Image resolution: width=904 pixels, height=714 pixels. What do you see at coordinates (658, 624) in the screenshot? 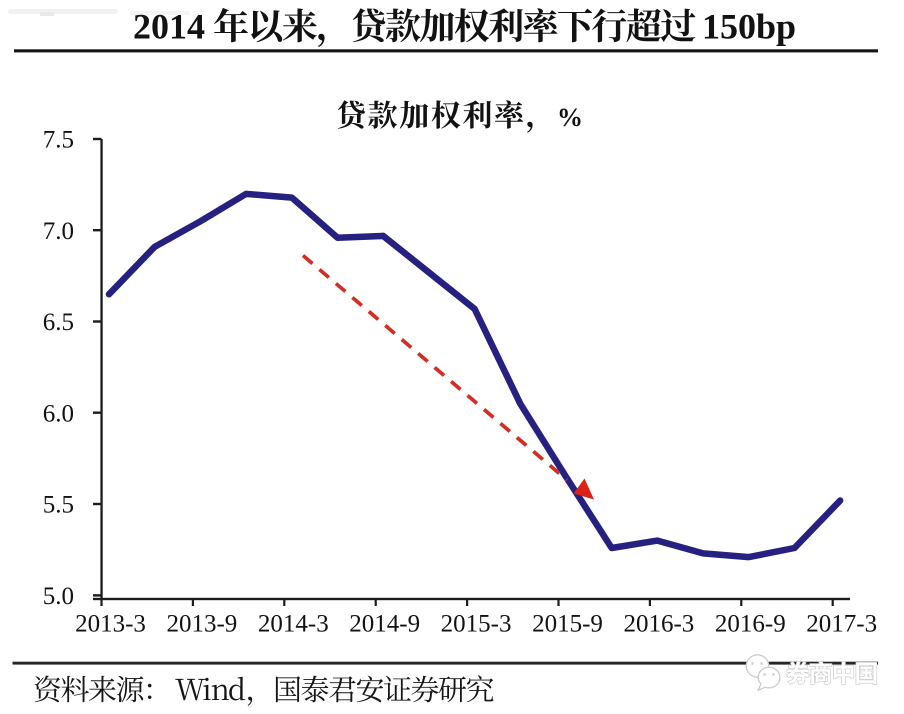
I see `svg-text: 2016-3` at bounding box center [658, 624].